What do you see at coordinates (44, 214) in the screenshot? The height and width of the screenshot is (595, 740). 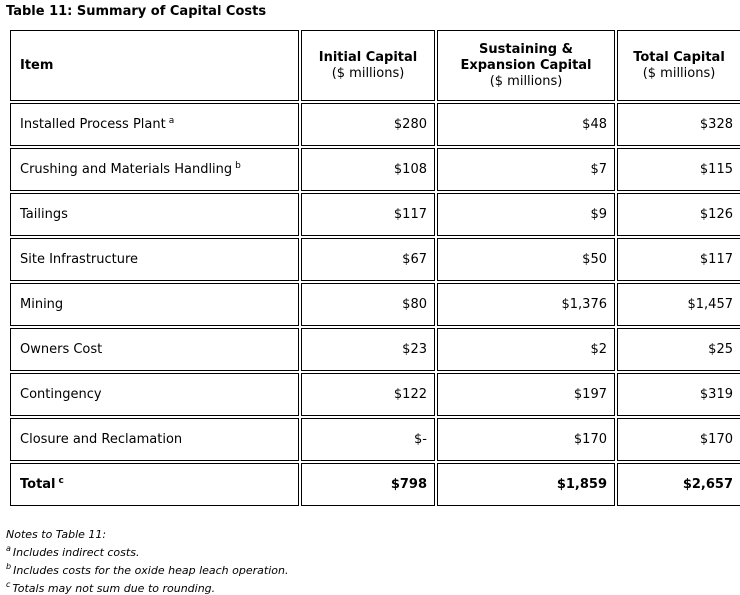 I see `item-label: Tailings` at bounding box center [44, 214].